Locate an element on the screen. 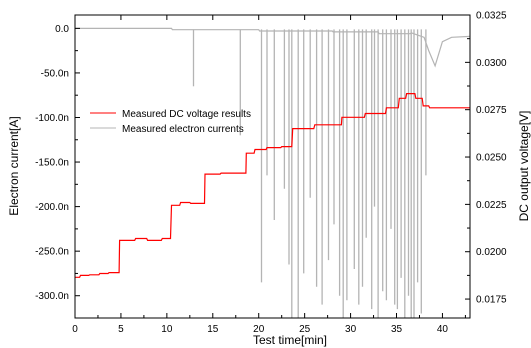 This screenshot has height=348, width=531. x-tick-label: 10 is located at coordinates (167, 329).